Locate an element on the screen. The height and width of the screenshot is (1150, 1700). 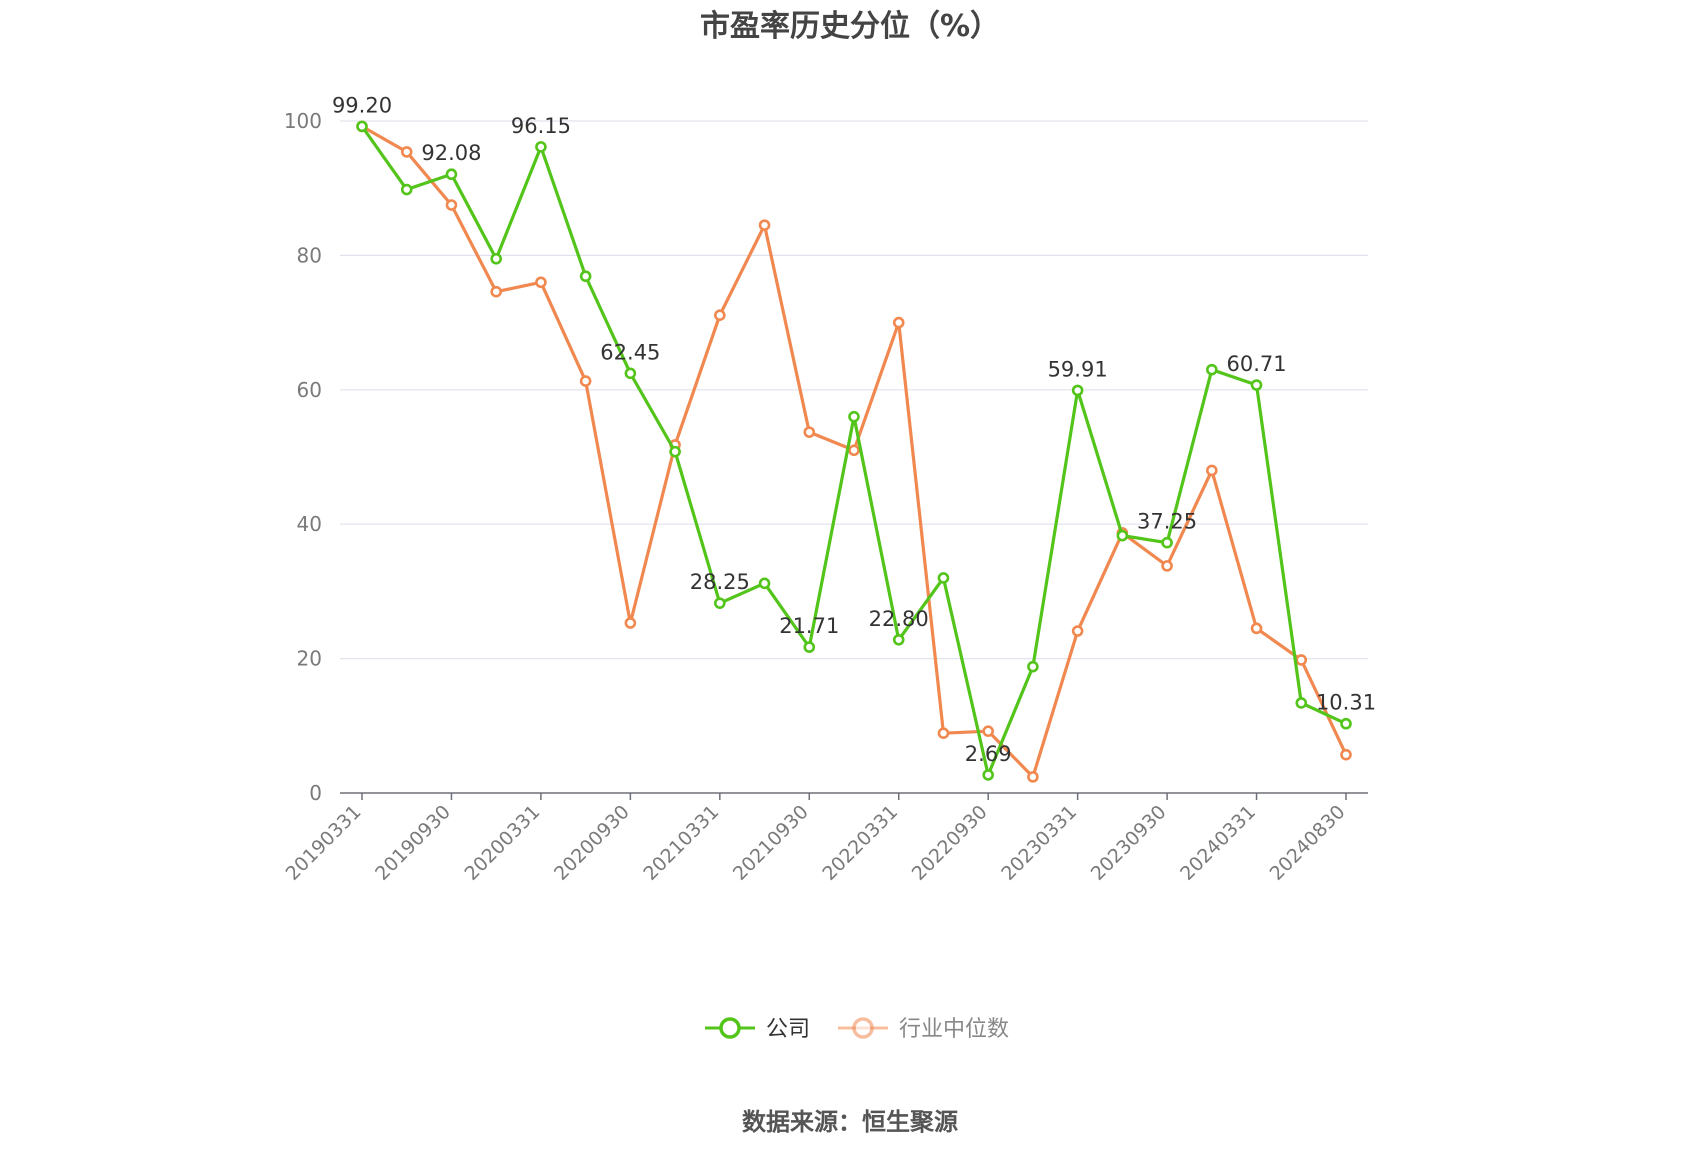
data-label: 10.31 is located at coordinates (1346, 703).